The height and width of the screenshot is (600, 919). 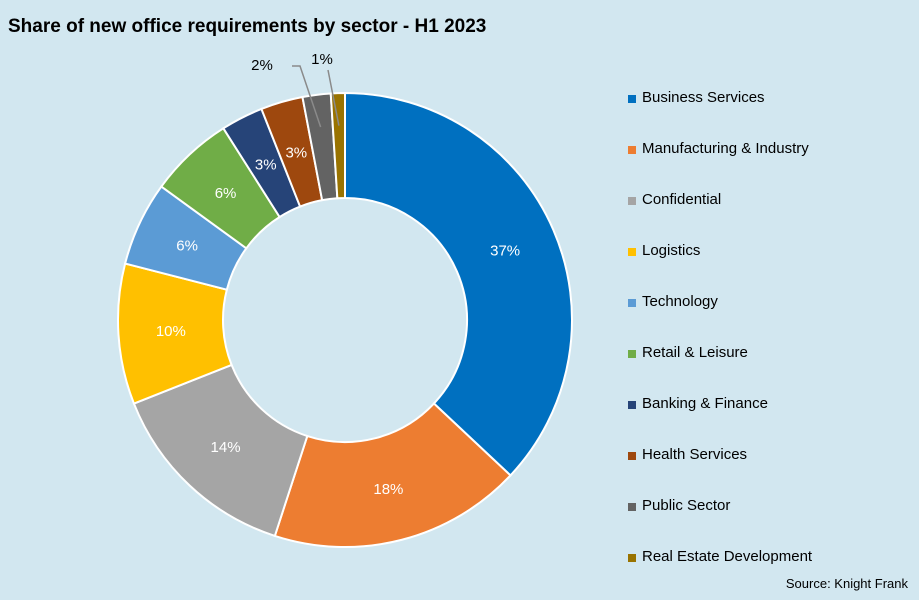 I want to click on leader-lines, so click(x=316, y=96).